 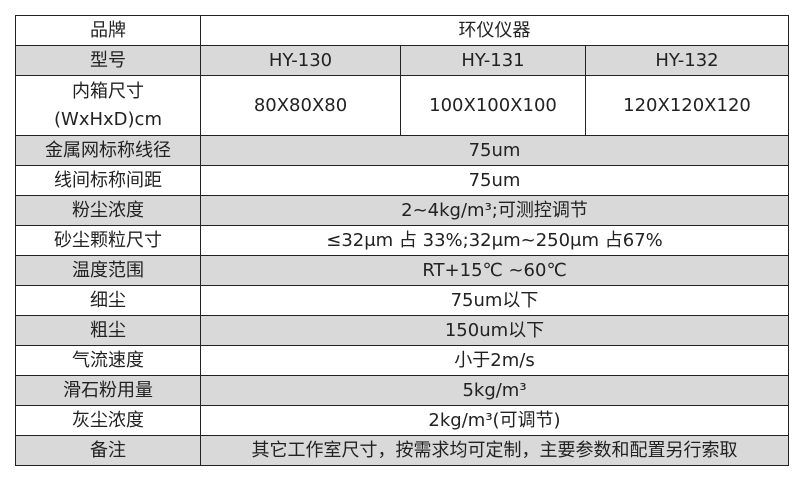 I want to click on row-brand: 品牌 环仪仪器, so click(x=402, y=30).